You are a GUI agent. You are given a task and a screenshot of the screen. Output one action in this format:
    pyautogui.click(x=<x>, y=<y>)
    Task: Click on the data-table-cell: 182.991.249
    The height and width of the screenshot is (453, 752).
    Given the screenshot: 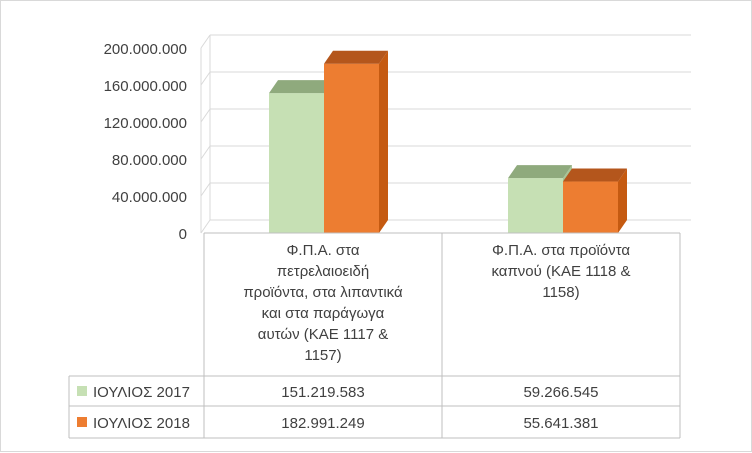 What is the action you would take?
    pyautogui.click(x=322, y=423)
    